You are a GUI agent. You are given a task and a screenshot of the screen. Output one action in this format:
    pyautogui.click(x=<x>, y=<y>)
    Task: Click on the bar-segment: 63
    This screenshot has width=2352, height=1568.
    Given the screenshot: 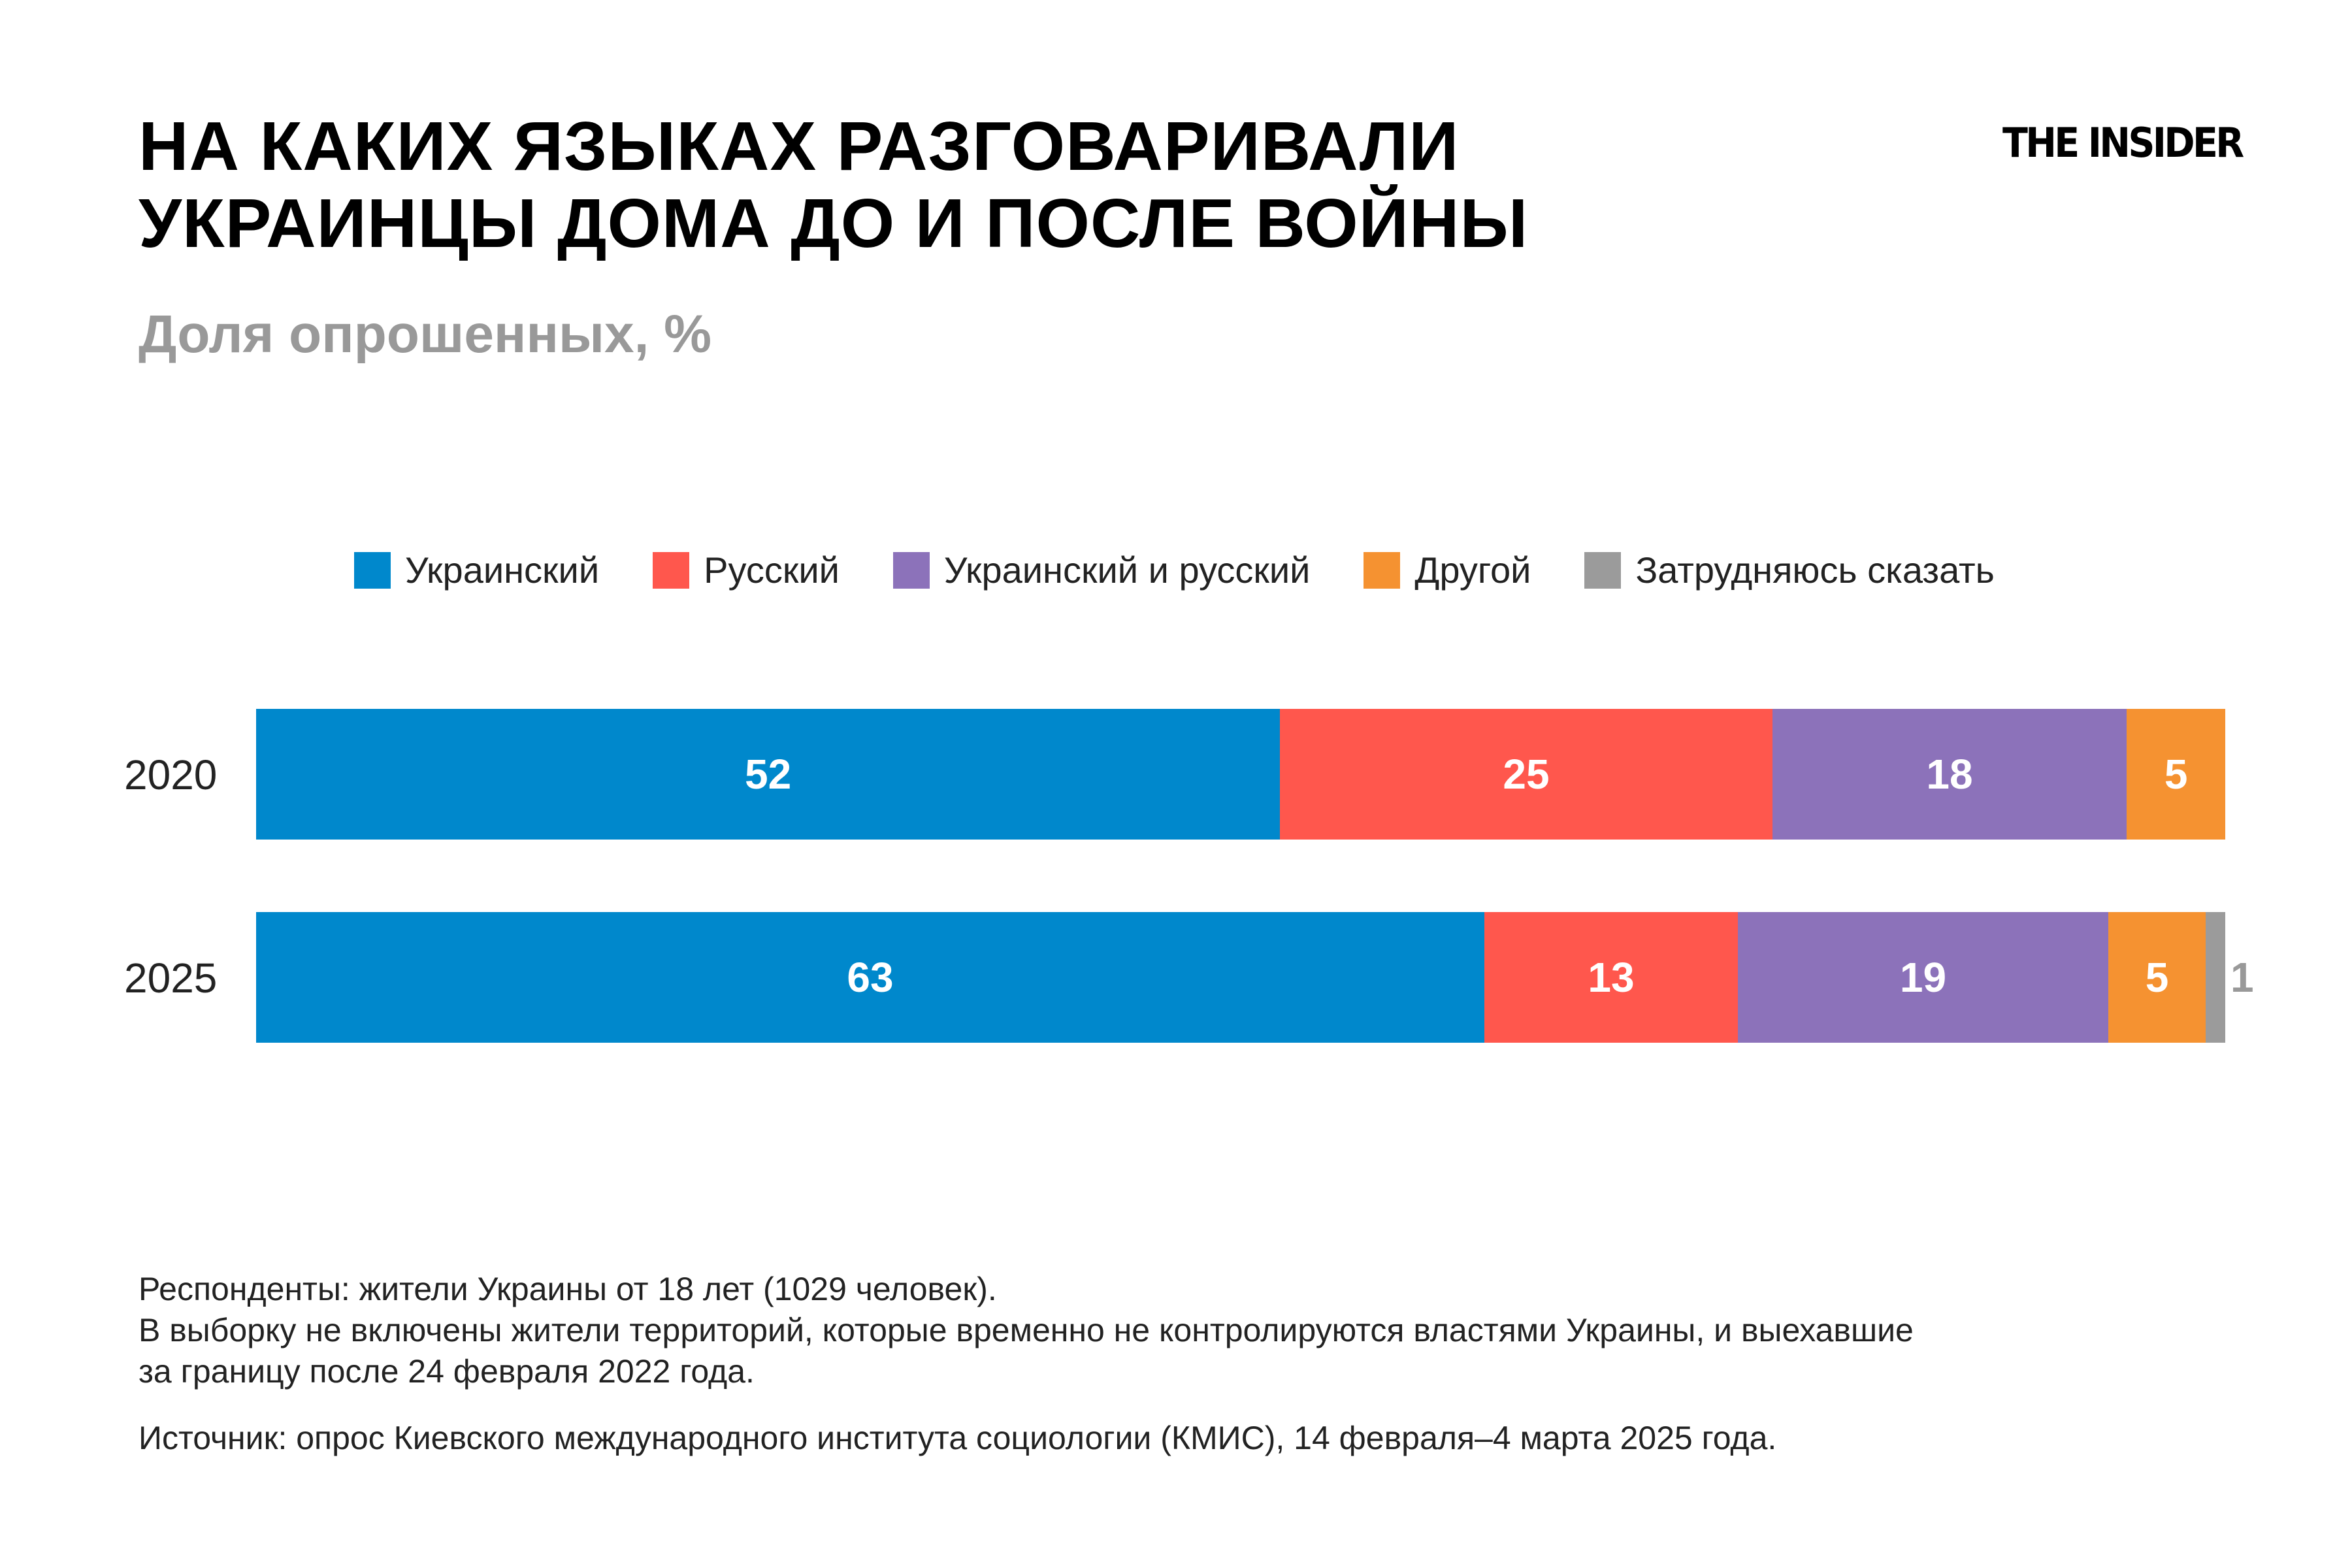 What is the action you would take?
    pyautogui.click(x=870, y=977)
    